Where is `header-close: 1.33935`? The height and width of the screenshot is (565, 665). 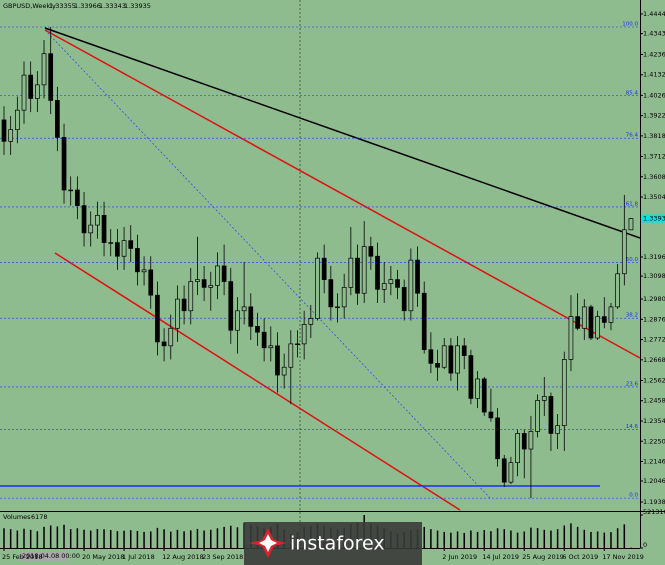
header-close: 1.33935 is located at coordinates (137, 6).